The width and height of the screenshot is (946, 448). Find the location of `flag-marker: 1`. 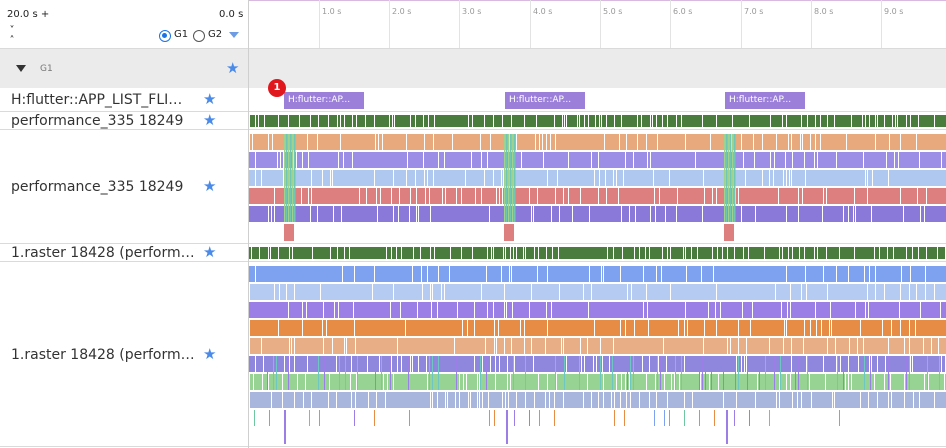

flag-marker: 1 is located at coordinates (277, 88).